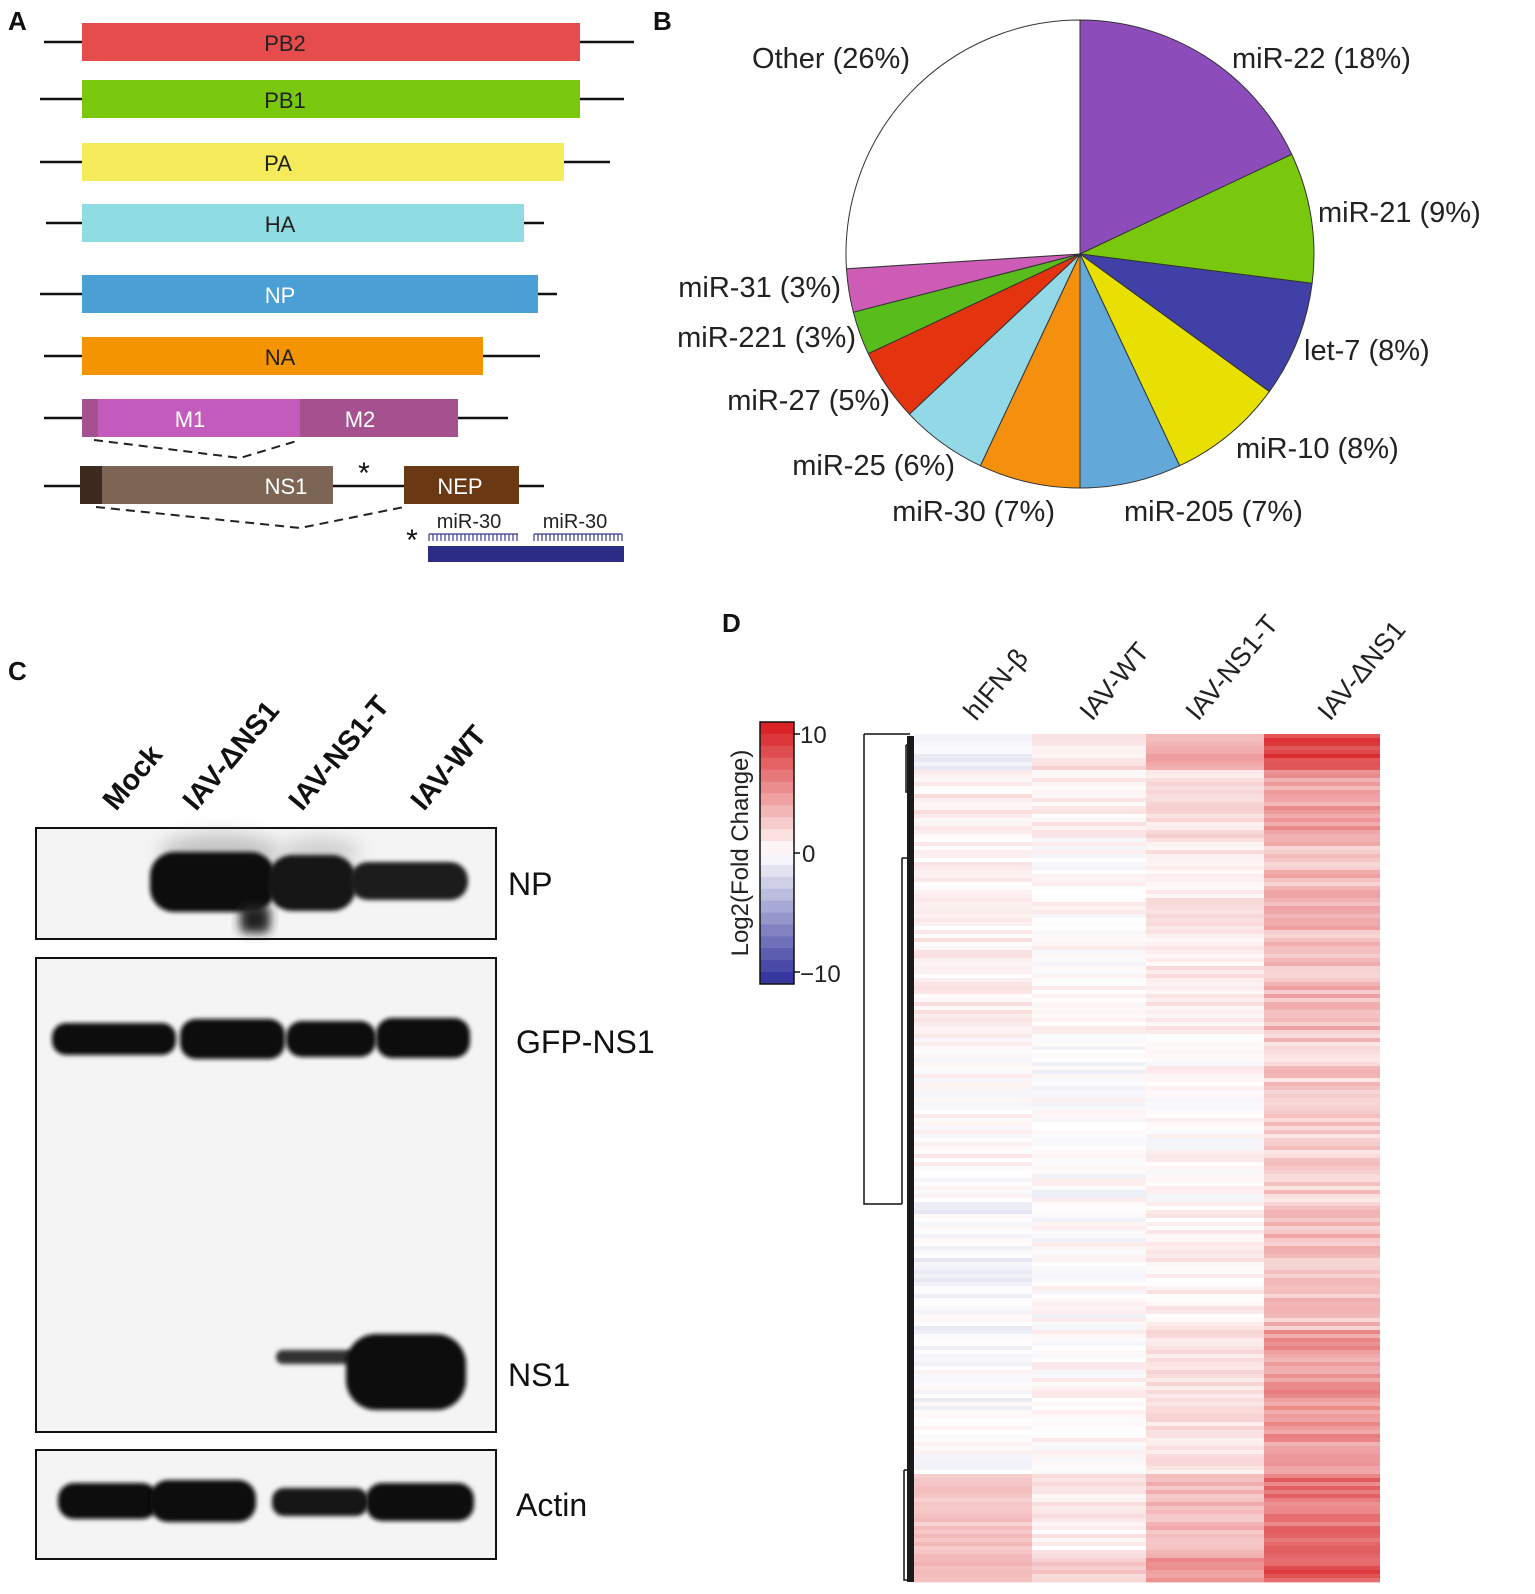  Describe the element at coordinates (231, 755) in the screenshot. I see `lane-label-iav-dns1: IAV-ΔNS1` at that location.